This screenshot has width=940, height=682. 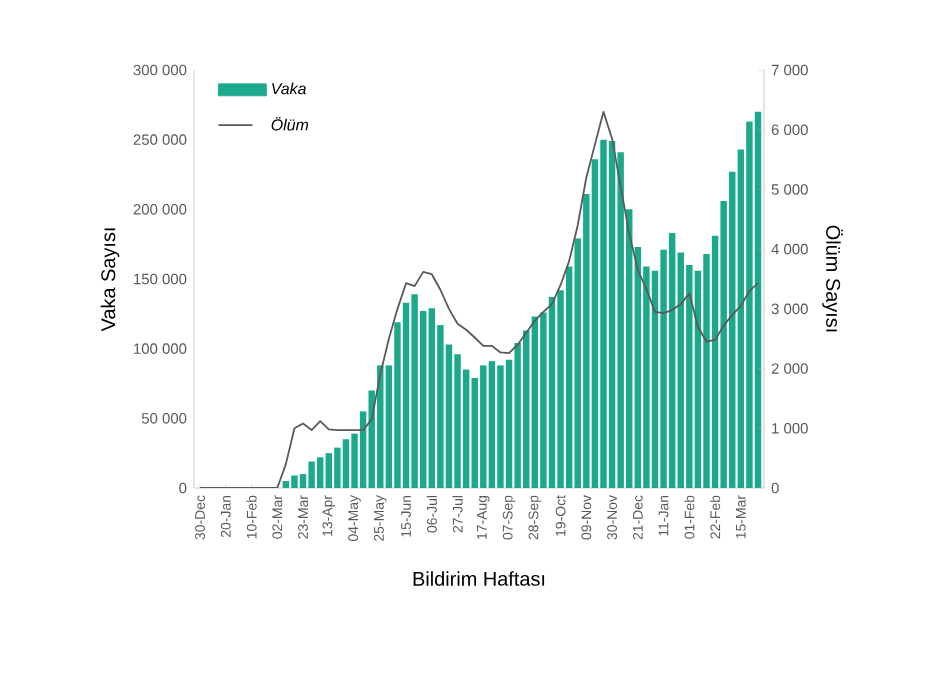 What do you see at coordinates (479, 578) in the screenshot?
I see `x-axis-title: Bildirim Haftası` at bounding box center [479, 578].